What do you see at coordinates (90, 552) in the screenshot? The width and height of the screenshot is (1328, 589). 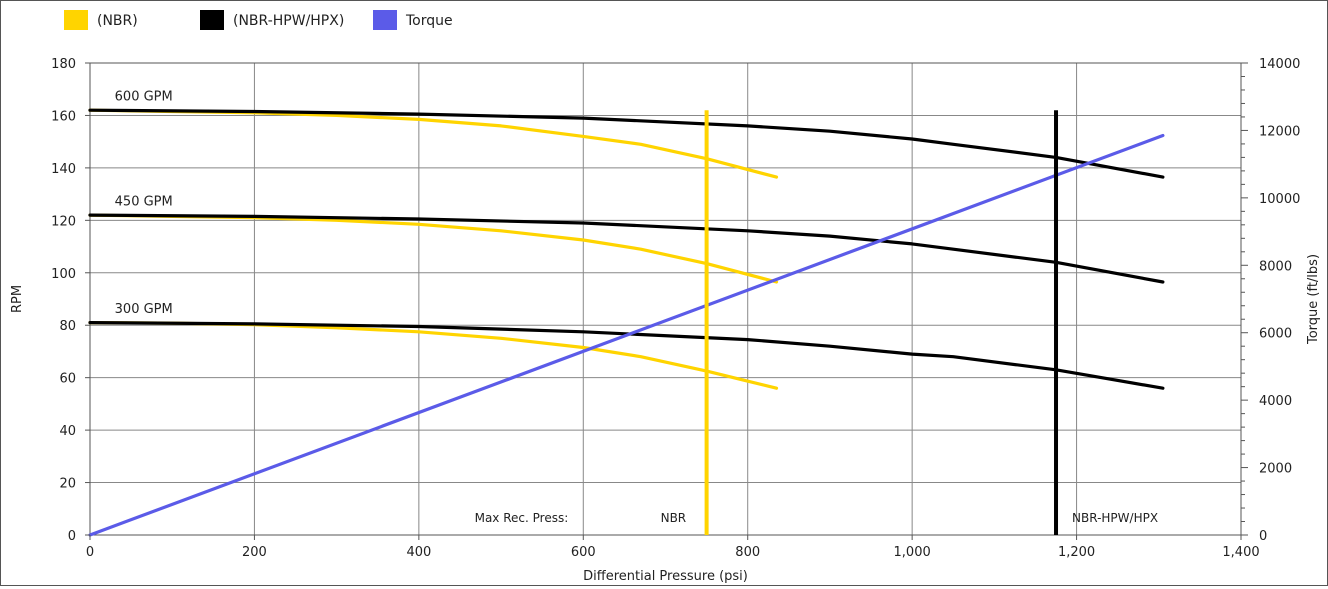 I see `x-tick-label: 0` at bounding box center [90, 552].